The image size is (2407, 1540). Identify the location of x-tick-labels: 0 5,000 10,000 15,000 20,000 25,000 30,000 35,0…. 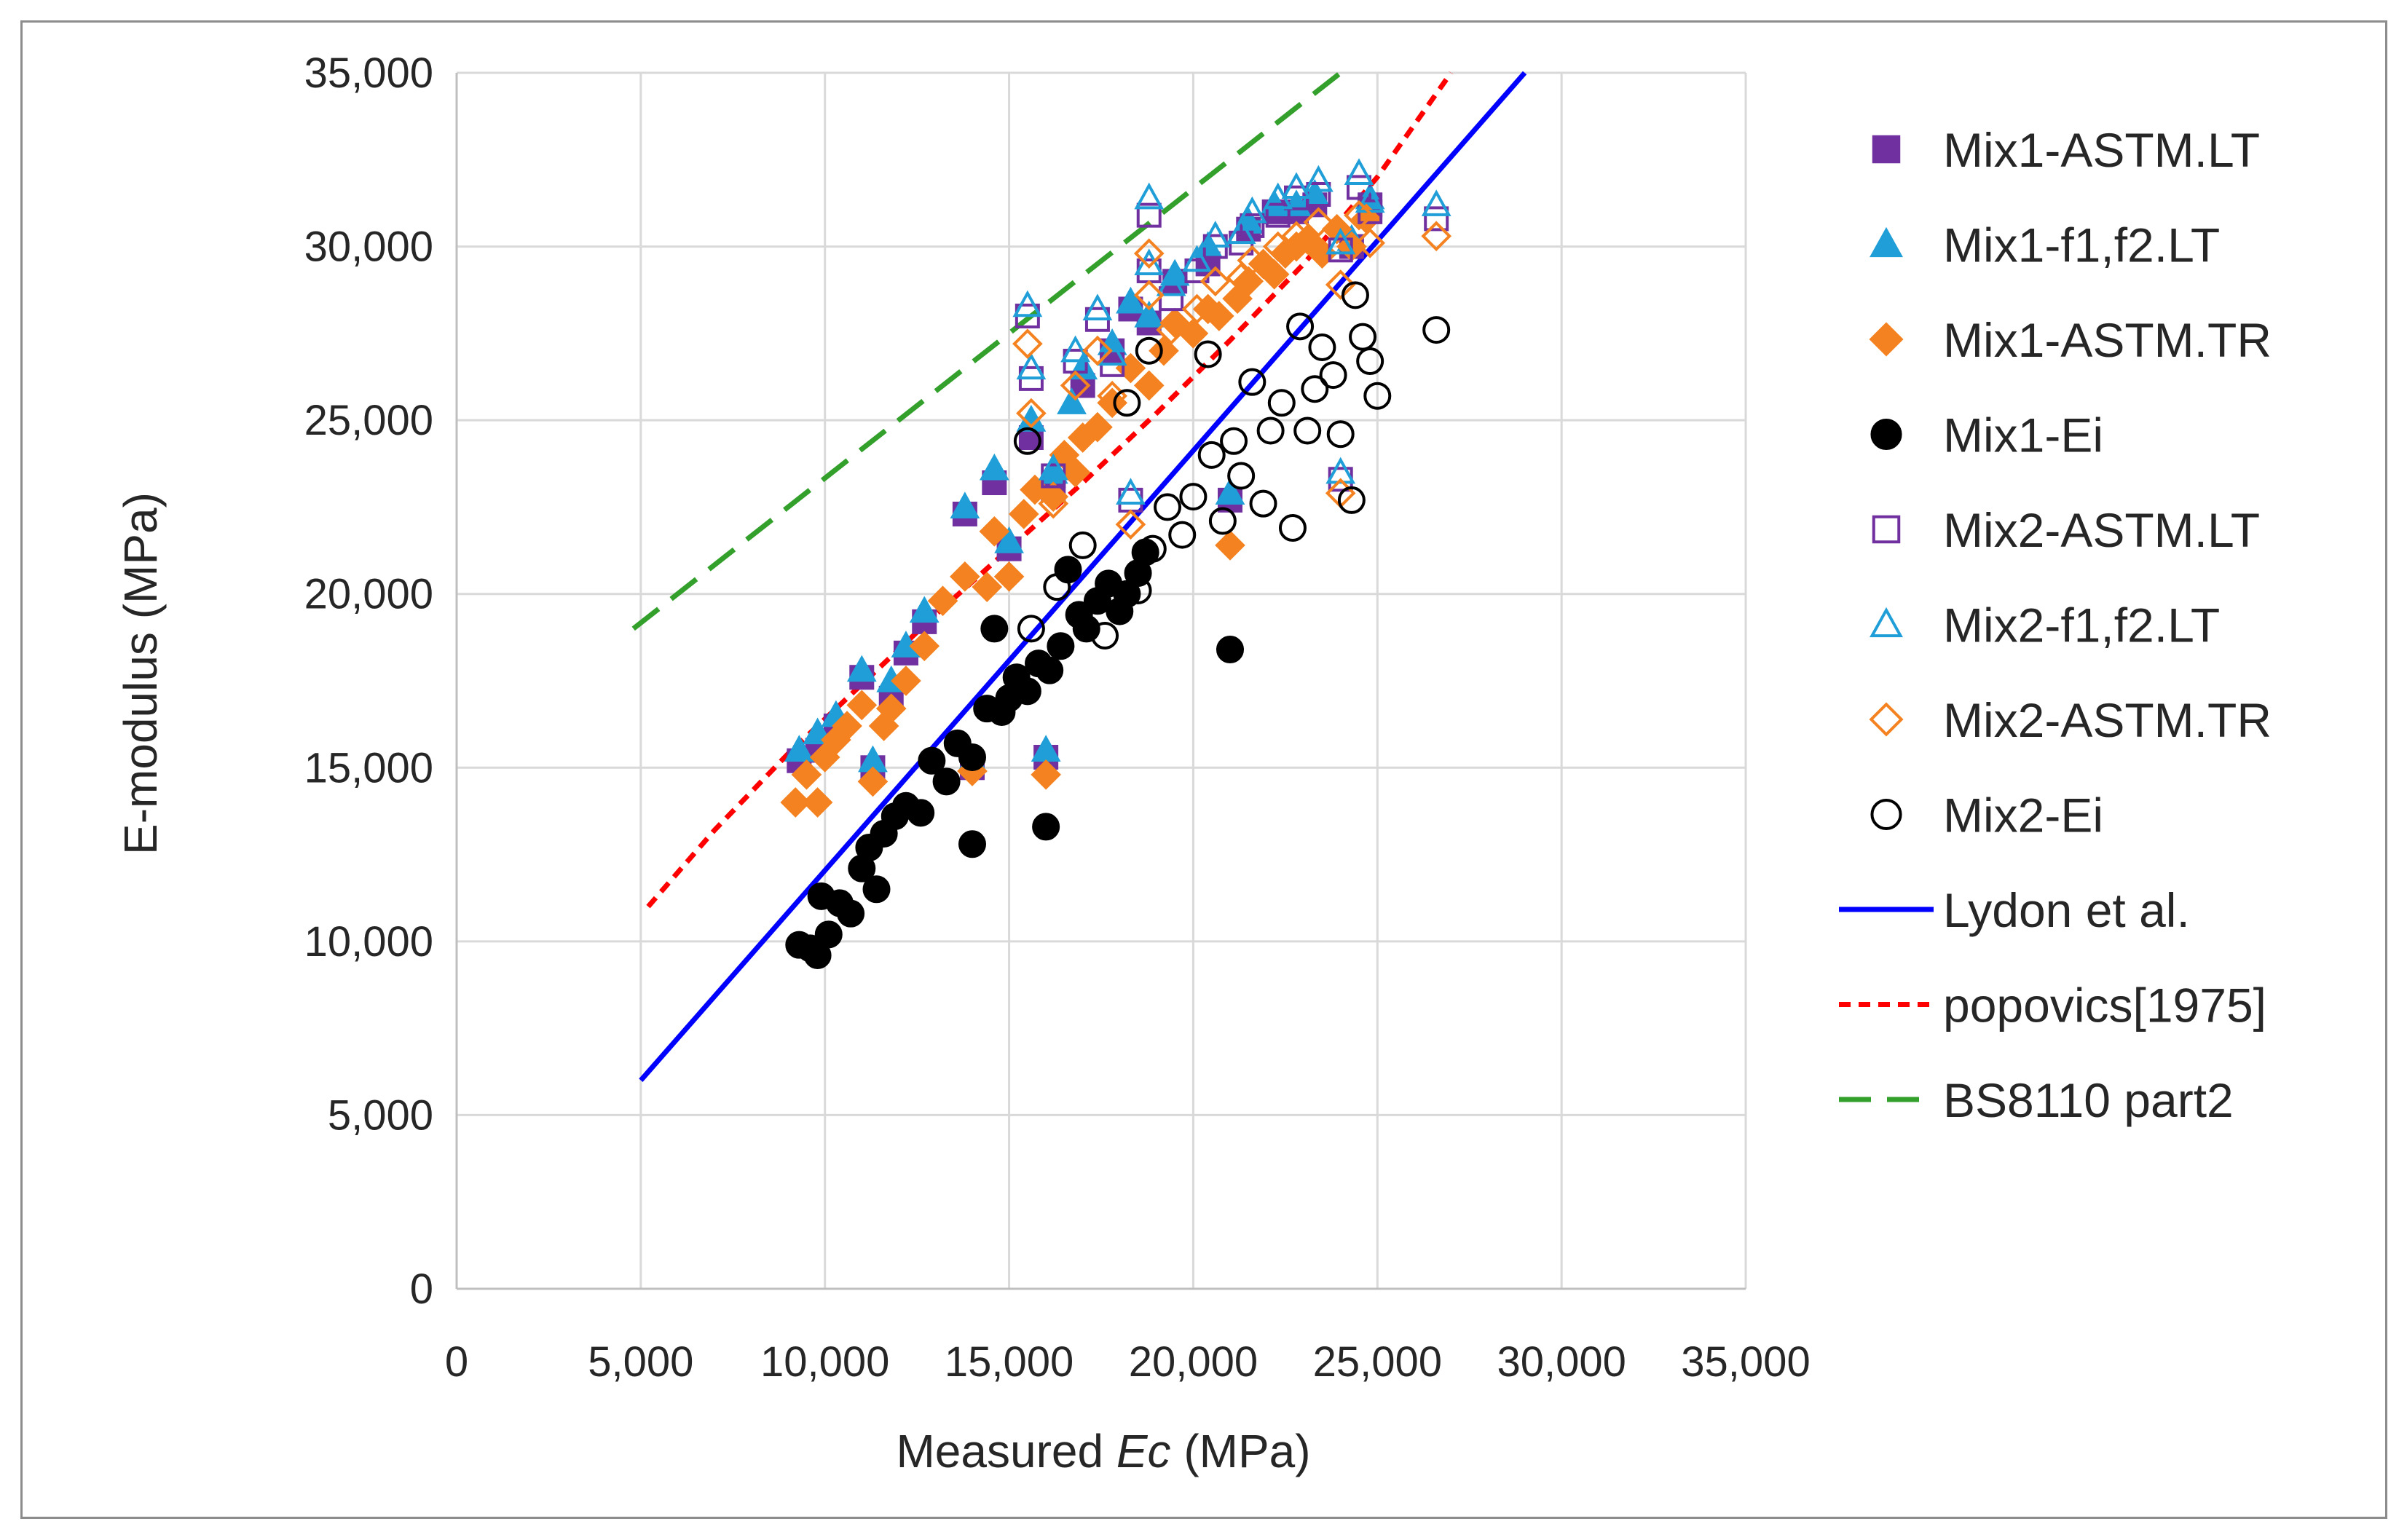
(1128, 1362).